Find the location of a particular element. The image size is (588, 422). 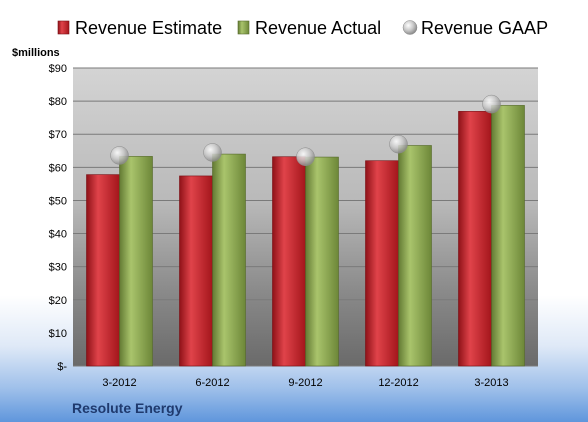

x-tick-label: 9-2012 is located at coordinates (305, 383).